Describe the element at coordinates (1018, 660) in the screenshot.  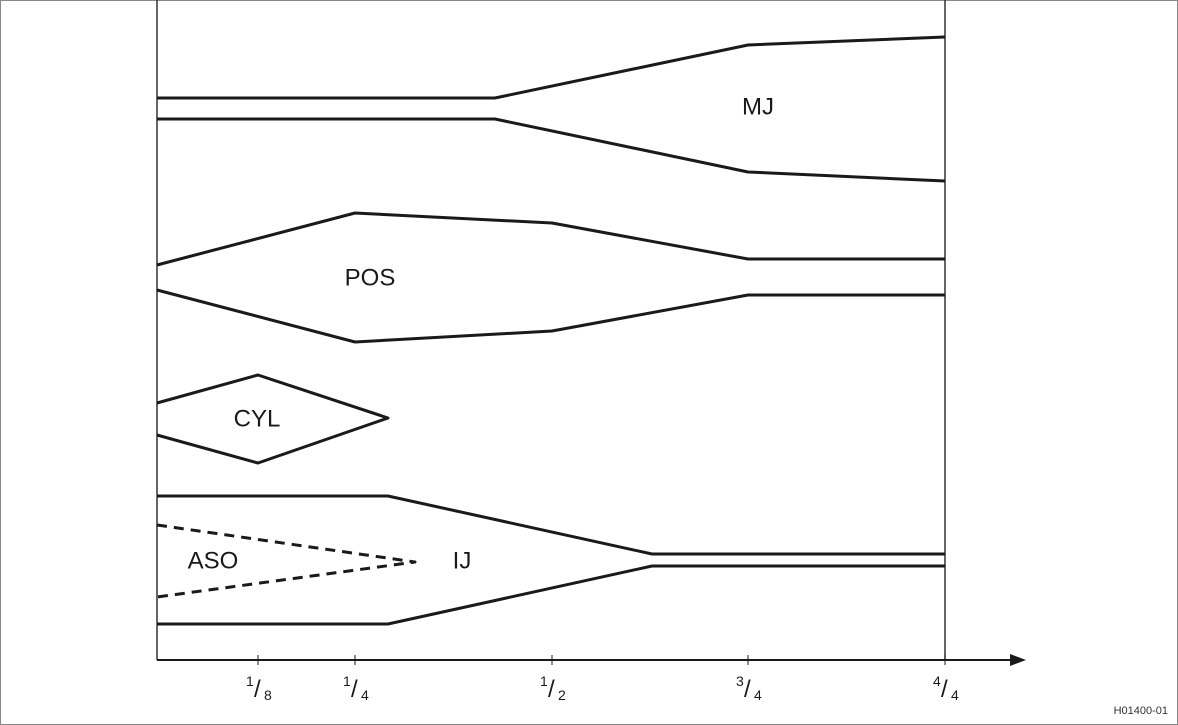
I see `axis-arrow` at that location.